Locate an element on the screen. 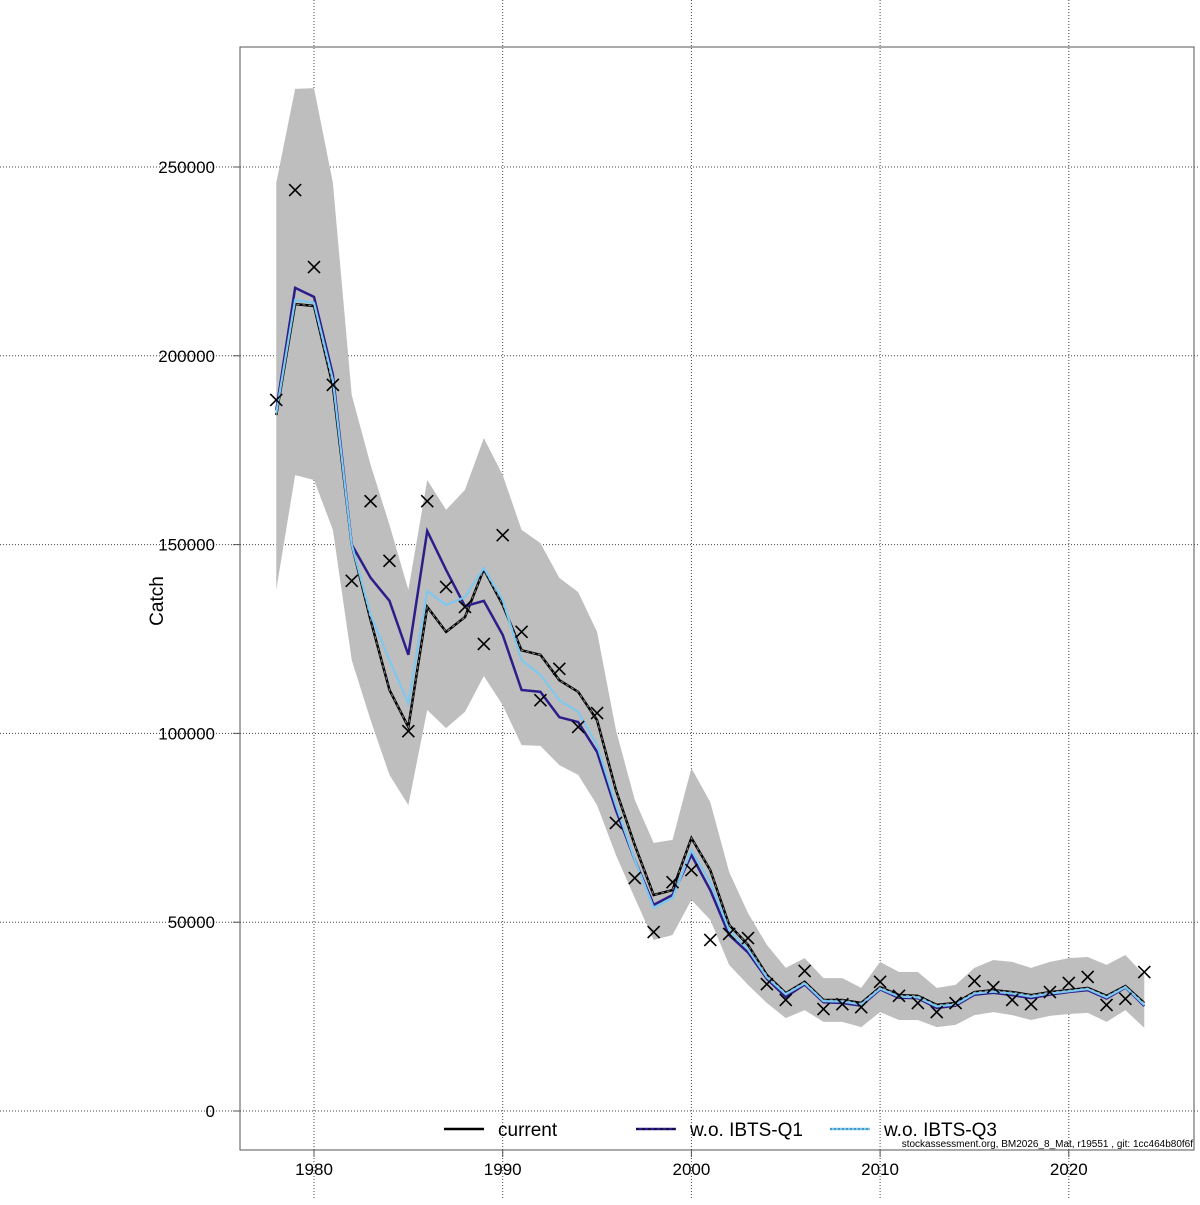  y-tick-label: 0 is located at coordinates (210, 1111).